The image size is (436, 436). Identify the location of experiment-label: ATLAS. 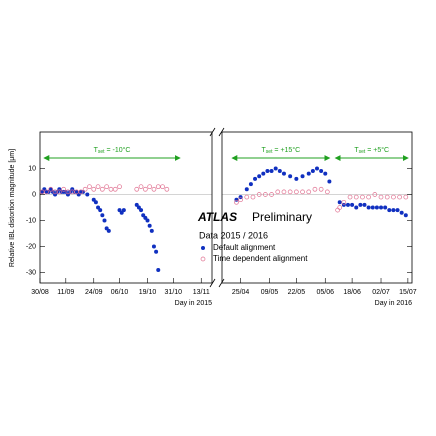
(217, 217).